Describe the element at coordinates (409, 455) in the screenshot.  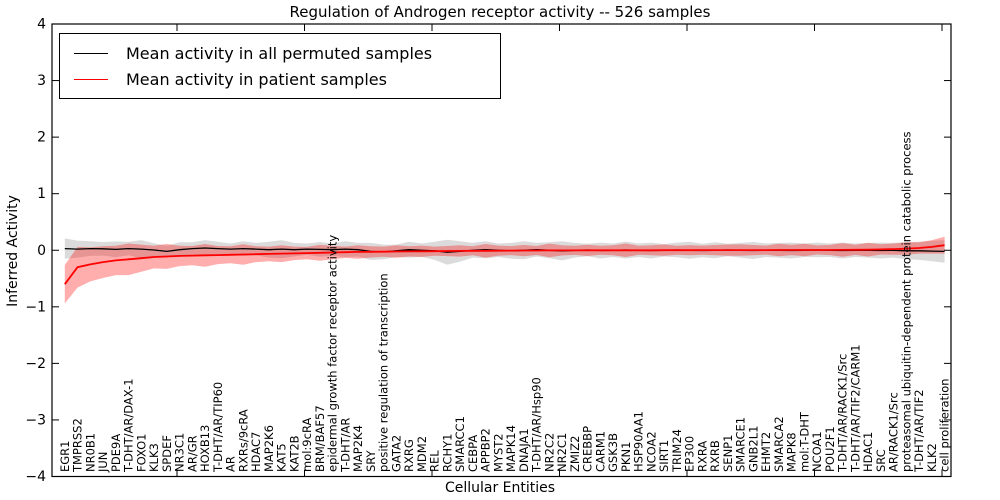
I see `x-category-label: RXRG` at that location.